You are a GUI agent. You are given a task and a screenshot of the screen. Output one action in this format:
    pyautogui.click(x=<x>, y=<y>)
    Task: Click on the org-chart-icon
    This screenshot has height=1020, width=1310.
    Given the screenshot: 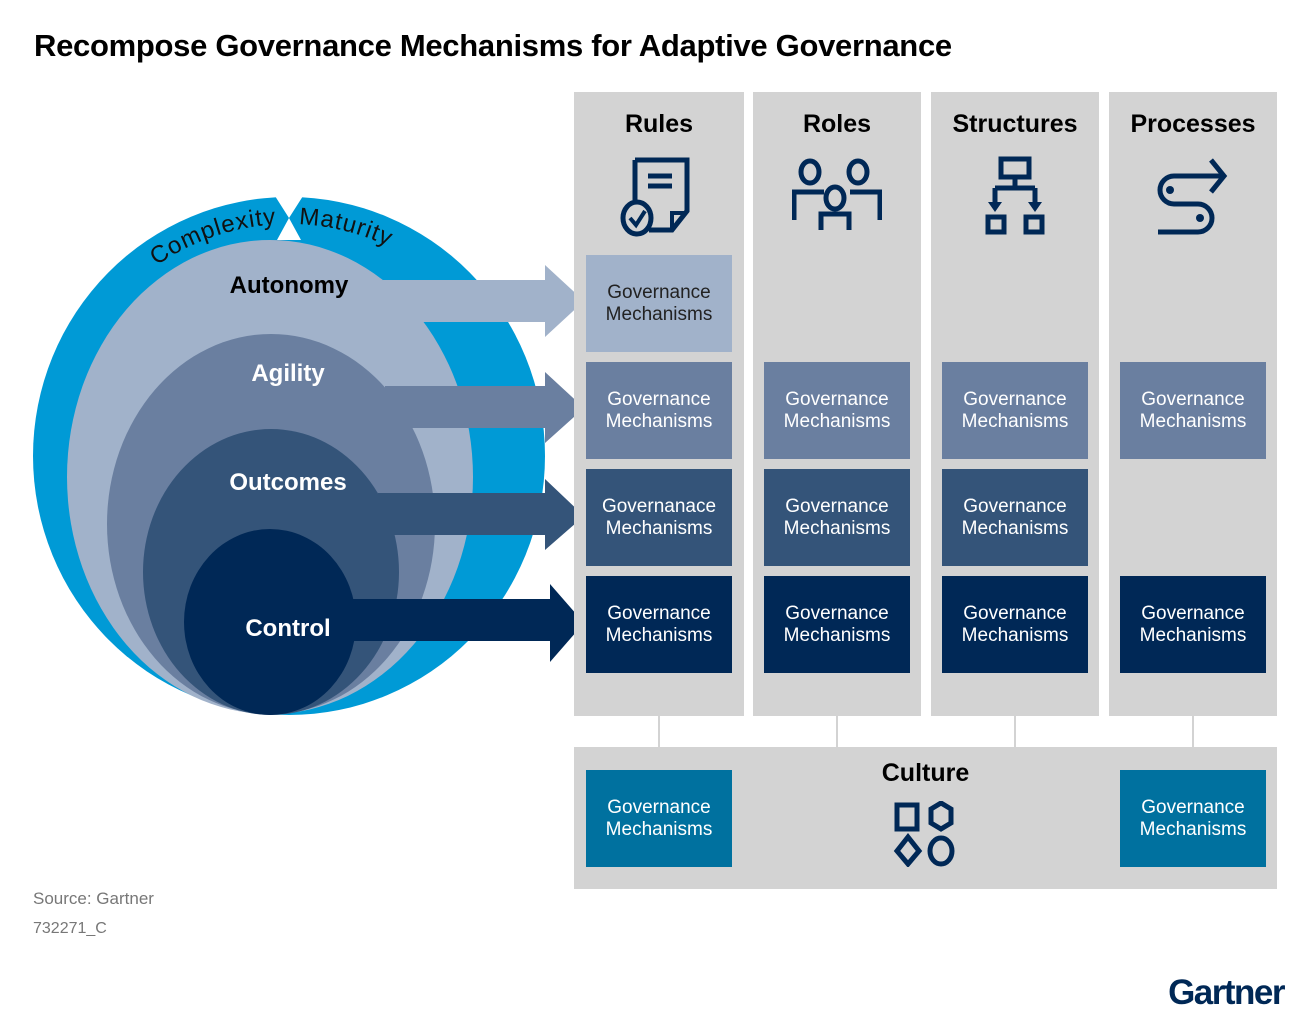 What is the action you would take?
    pyautogui.click(x=1015, y=195)
    